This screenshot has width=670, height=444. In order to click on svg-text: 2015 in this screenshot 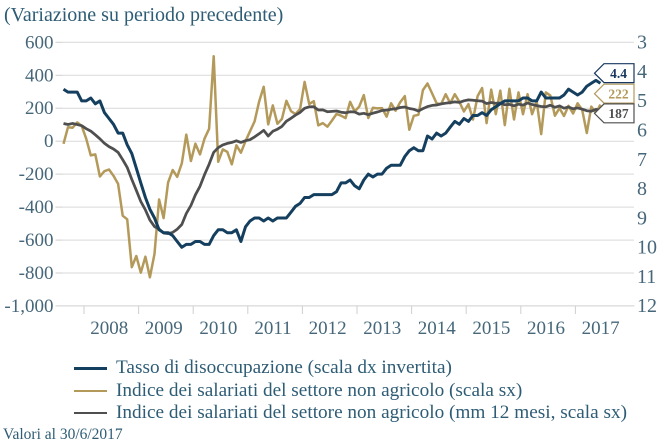, I will do `click(491, 328)`.